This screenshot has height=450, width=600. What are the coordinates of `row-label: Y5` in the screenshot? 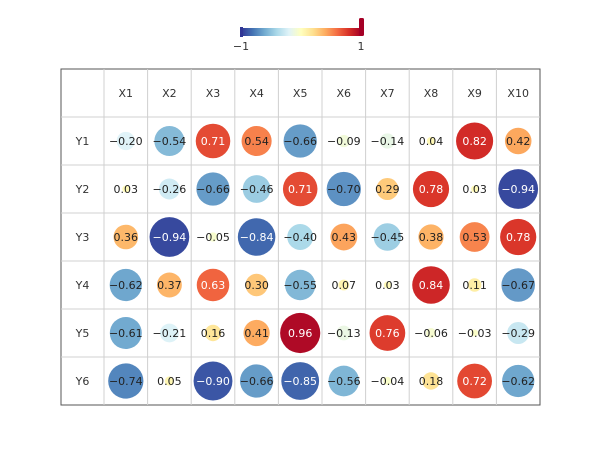 It's located at (82, 333).